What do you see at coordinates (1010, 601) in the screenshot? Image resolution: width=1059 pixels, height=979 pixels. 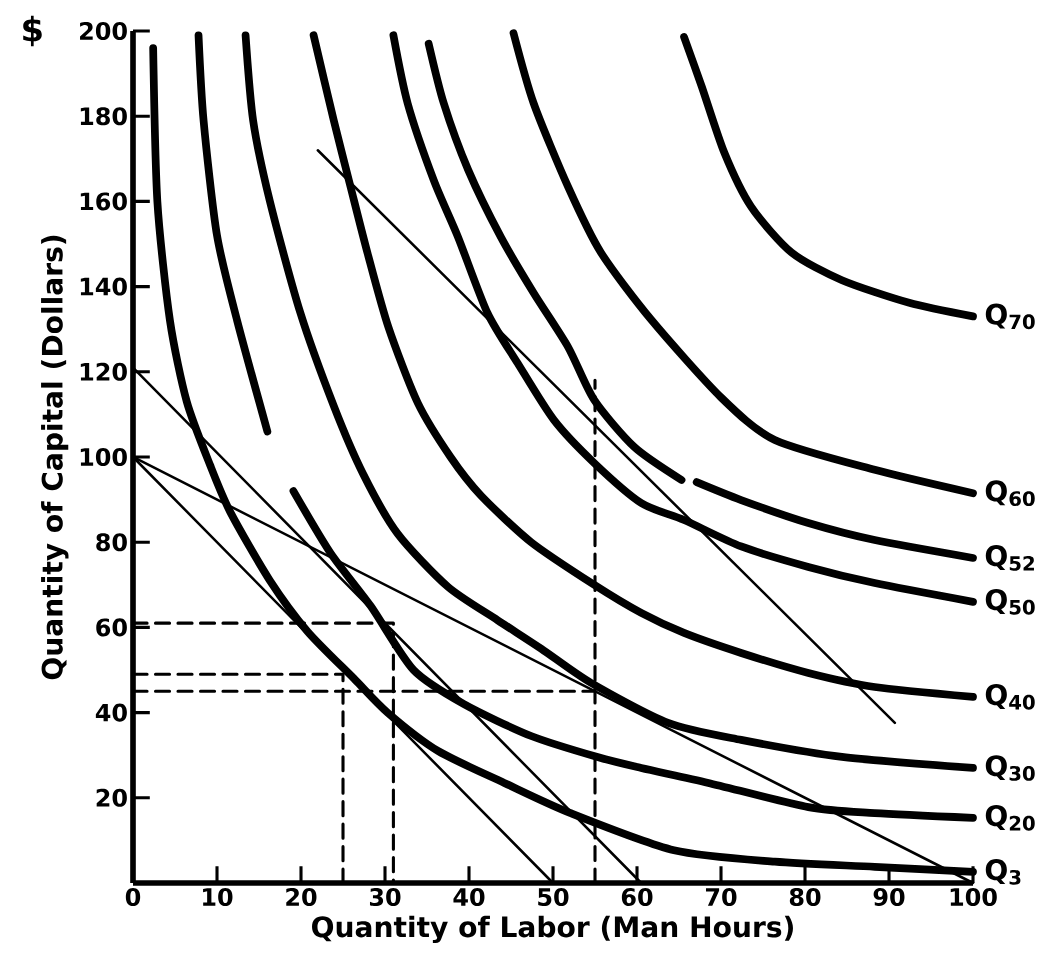 I see `series-label: Q$_{50}$` at bounding box center [1010, 601].